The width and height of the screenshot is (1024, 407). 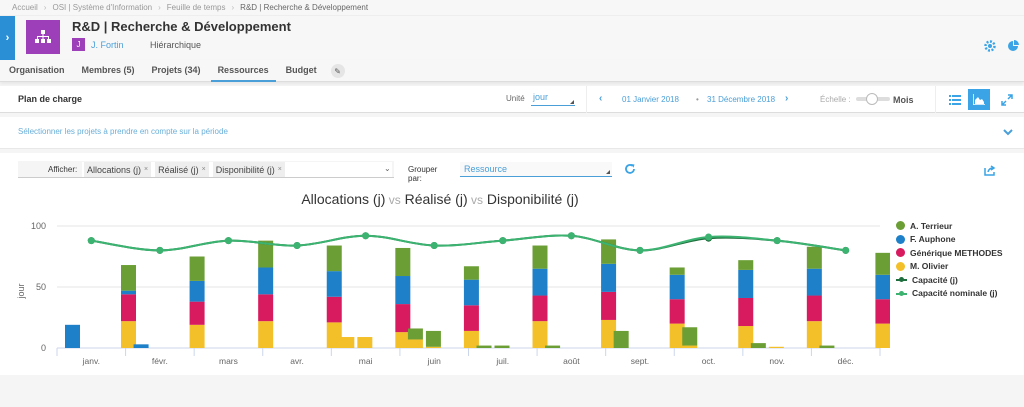 What do you see at coordinates (873, 99) in the screenshot?
I see `scale-slider` at bounding box center [873, 99].